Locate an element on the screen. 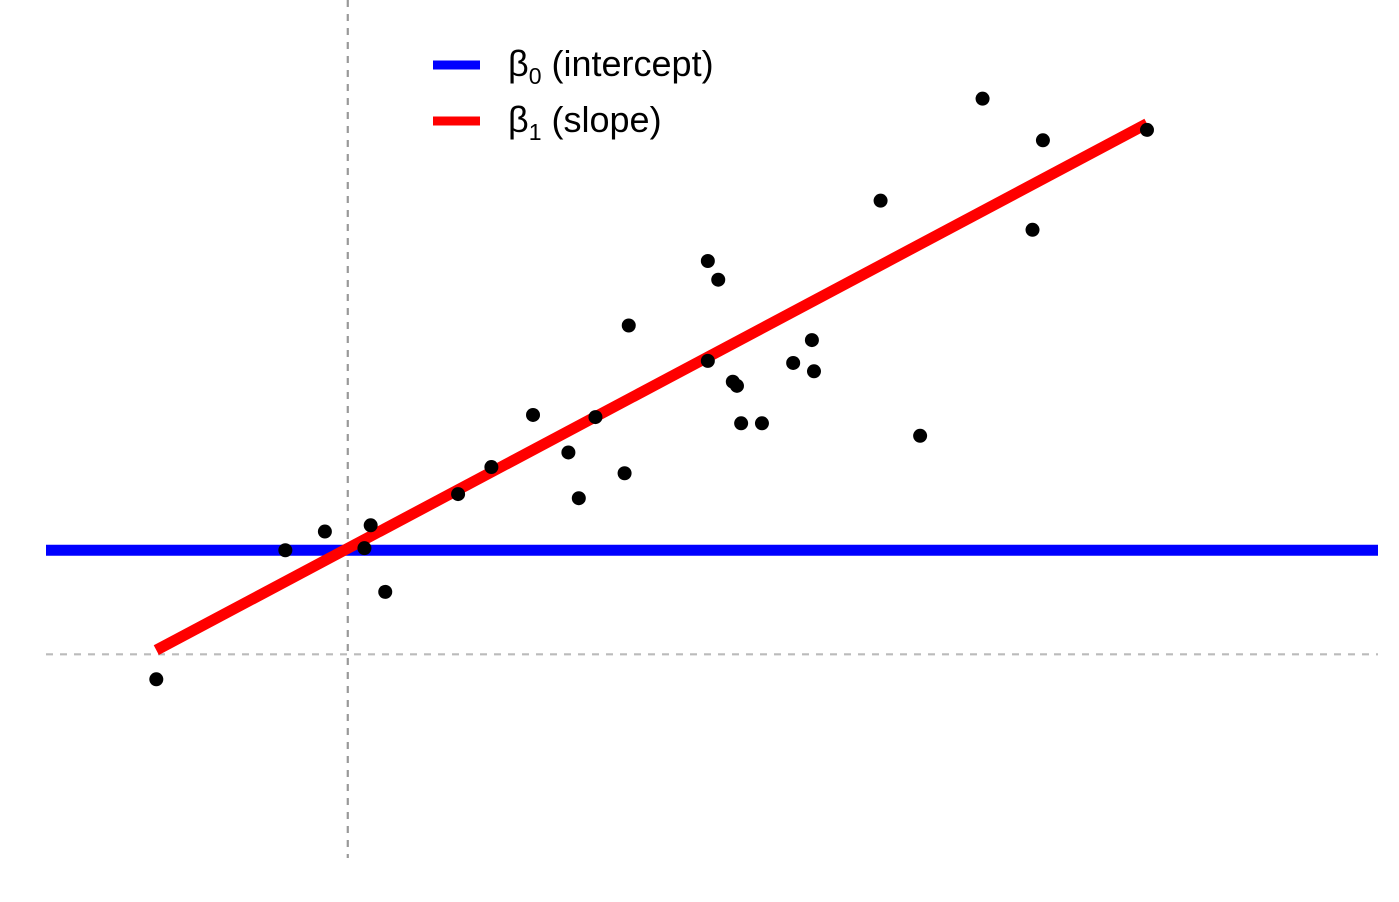  legend-label-slope: β1 (slope) is located at coordinates (585, 122).